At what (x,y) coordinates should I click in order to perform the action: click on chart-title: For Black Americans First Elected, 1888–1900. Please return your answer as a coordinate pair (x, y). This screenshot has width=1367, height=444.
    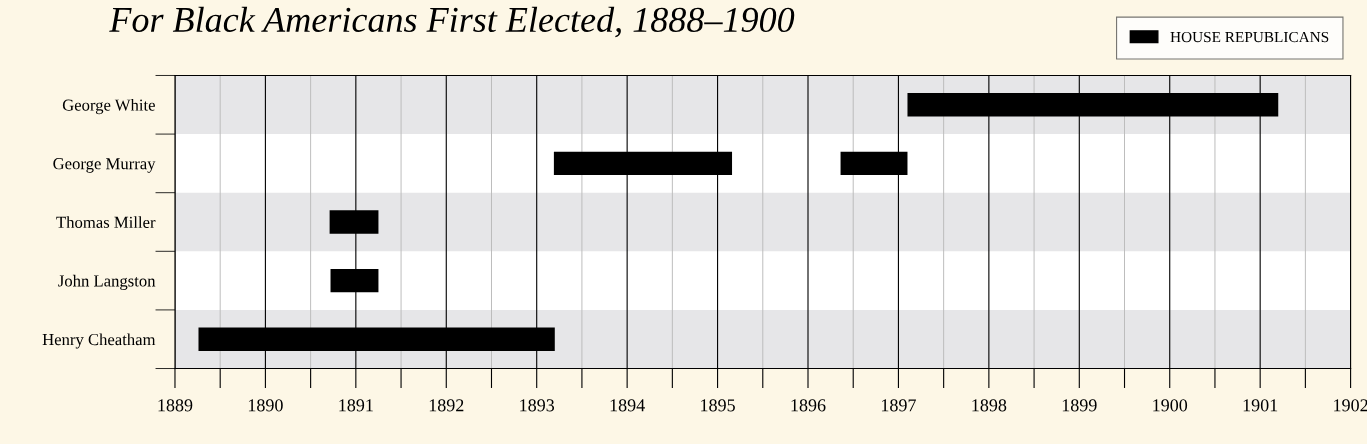
    Looking at the image, I should click on (452, 22).